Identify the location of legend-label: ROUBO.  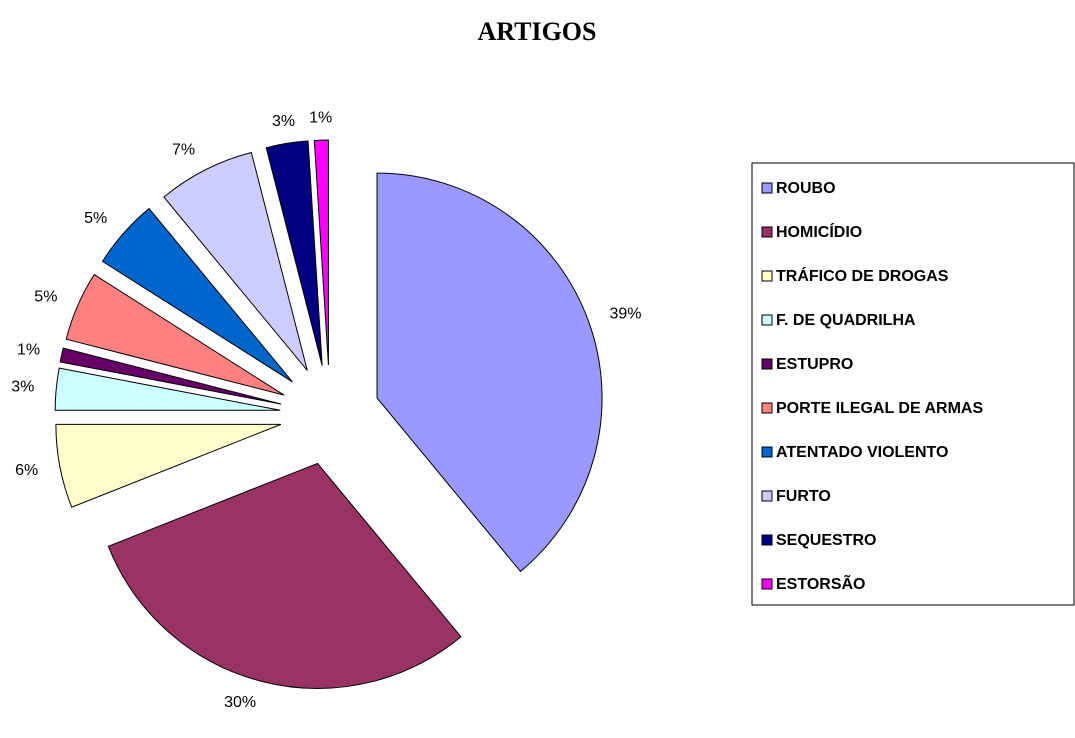
(806, 188).